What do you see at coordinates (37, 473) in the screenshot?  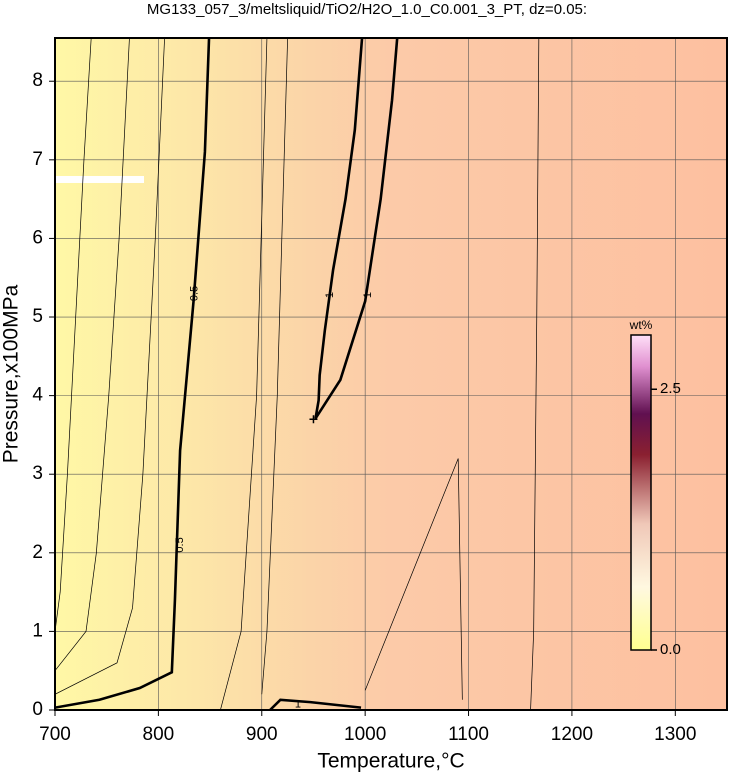 I see `y-tick-label: 3` at bounding box center [37, 473].